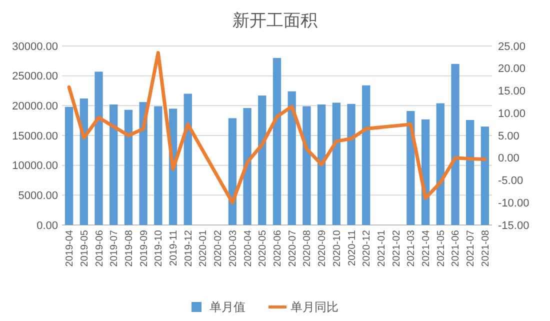 The image size is (550, 321). What do you see at coordinates (322, 248) in the screenshot?
I see `x-tick-label: 2020-09` at bounding box center [322, 248].